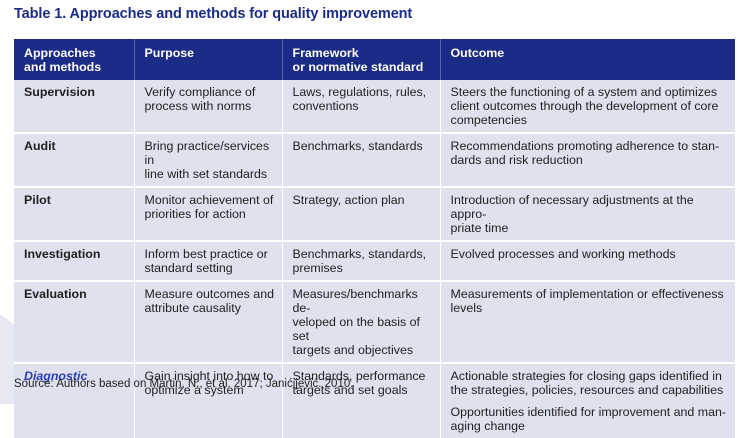  I want to click on purpose-cell: Measure outcomes and attribute causality, so click(208, 321).